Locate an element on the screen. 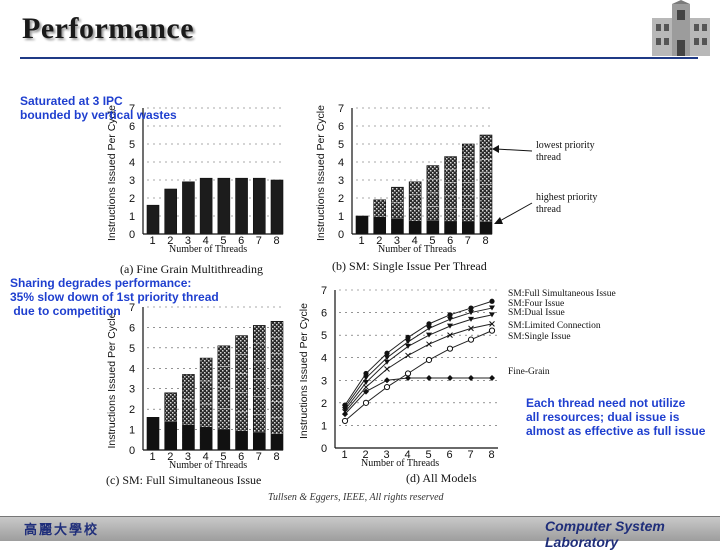 This screenshot has height=550, width=720. chart-b-x-tick-label: 4 is located at coordinates (415, 241).